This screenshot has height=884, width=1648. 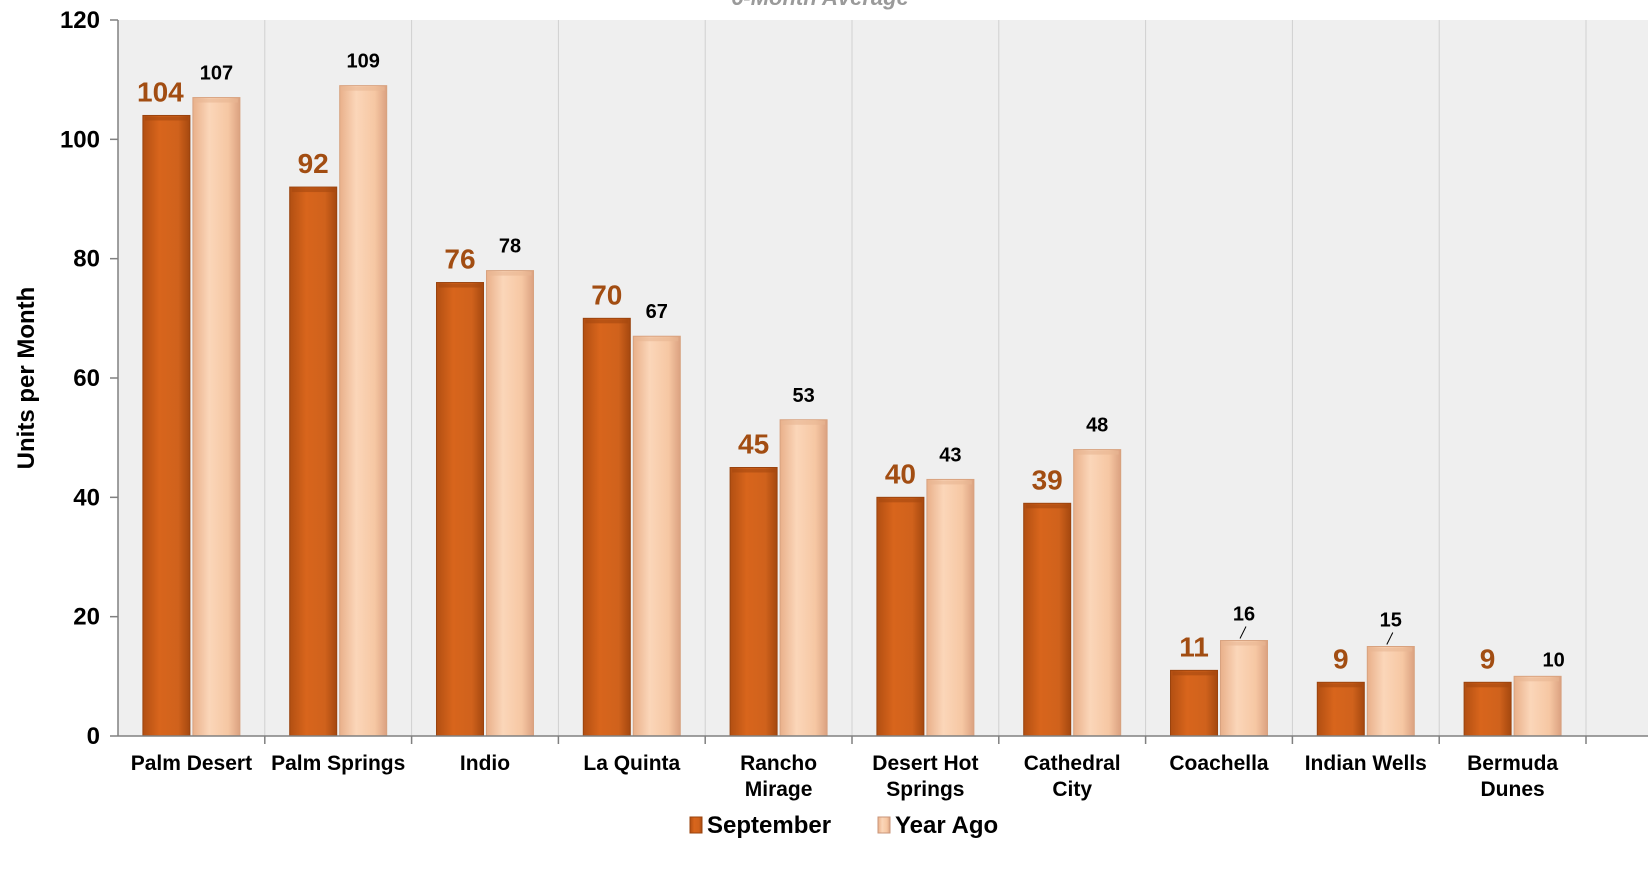 What do you see at coordinates (363, 62) in the screenshot?
I see `data-label-year-ago: 109` at bounding box center [363, 62].